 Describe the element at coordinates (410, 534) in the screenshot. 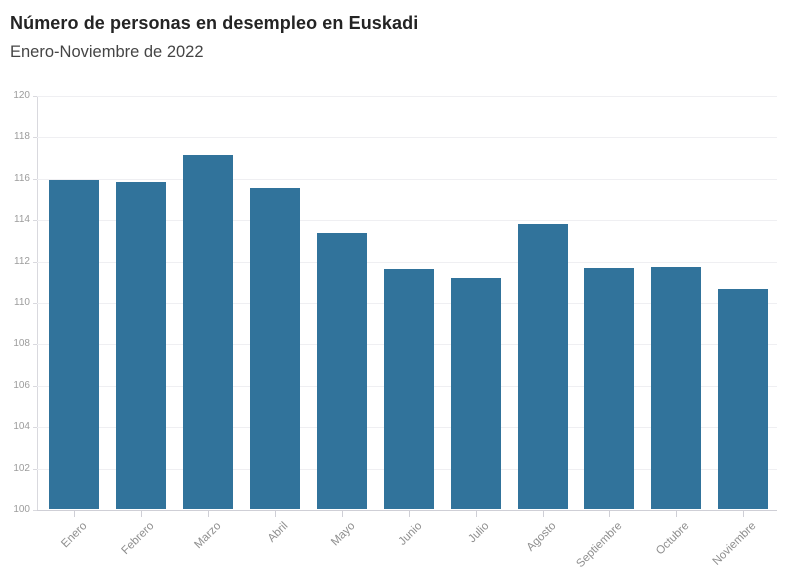

I see `x-axis-label-junio: Junio` at that location.